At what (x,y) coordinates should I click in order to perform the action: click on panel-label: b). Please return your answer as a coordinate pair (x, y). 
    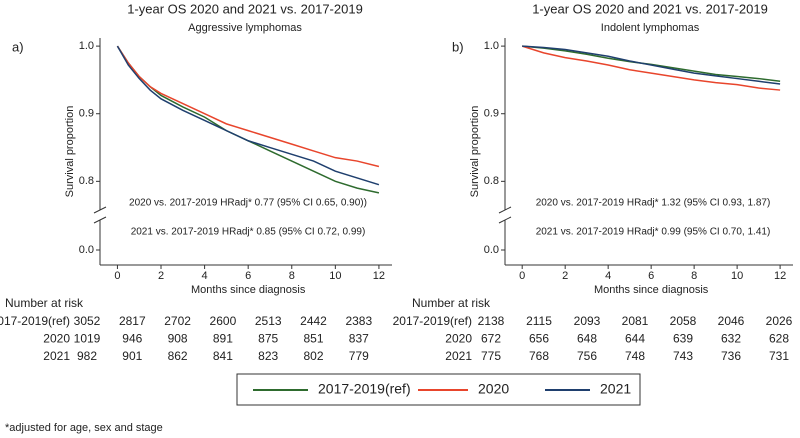
    Looking at the image, I should click on (458, 46).